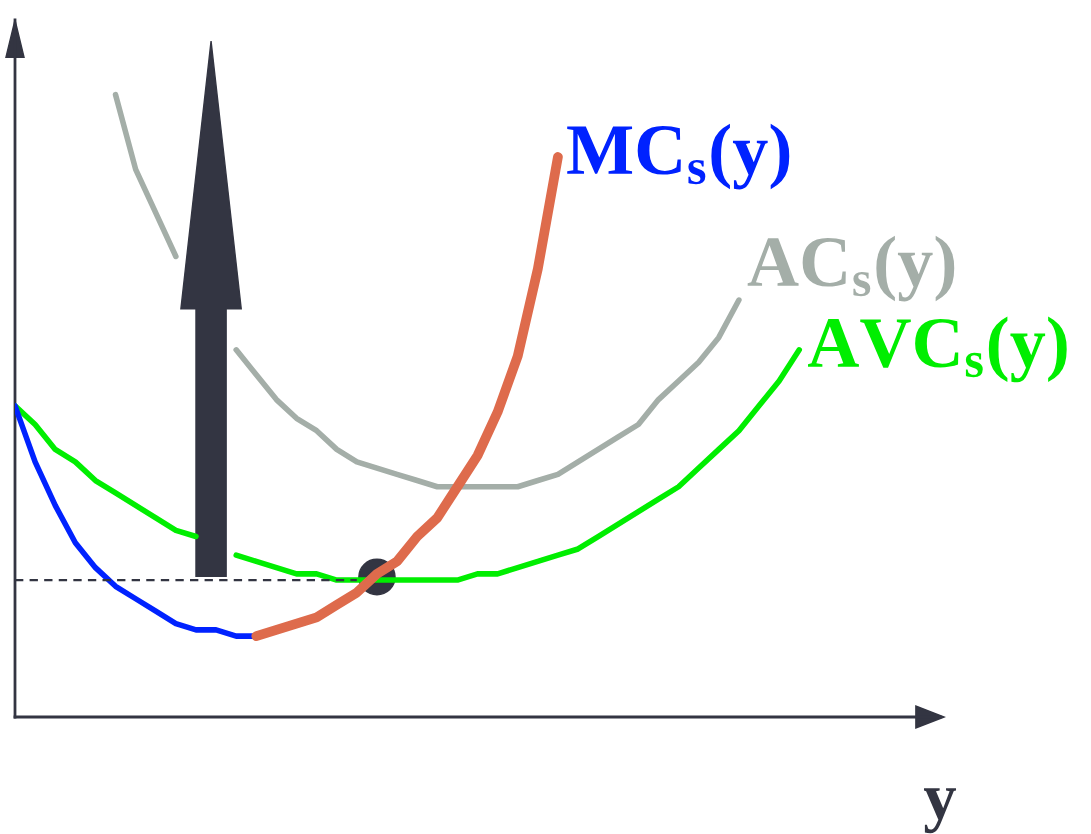 Image resolution: width=1091 pixels, height=834 pixels. I want to click on series-label: AVC$_{s}$(y), so click(937, 349).